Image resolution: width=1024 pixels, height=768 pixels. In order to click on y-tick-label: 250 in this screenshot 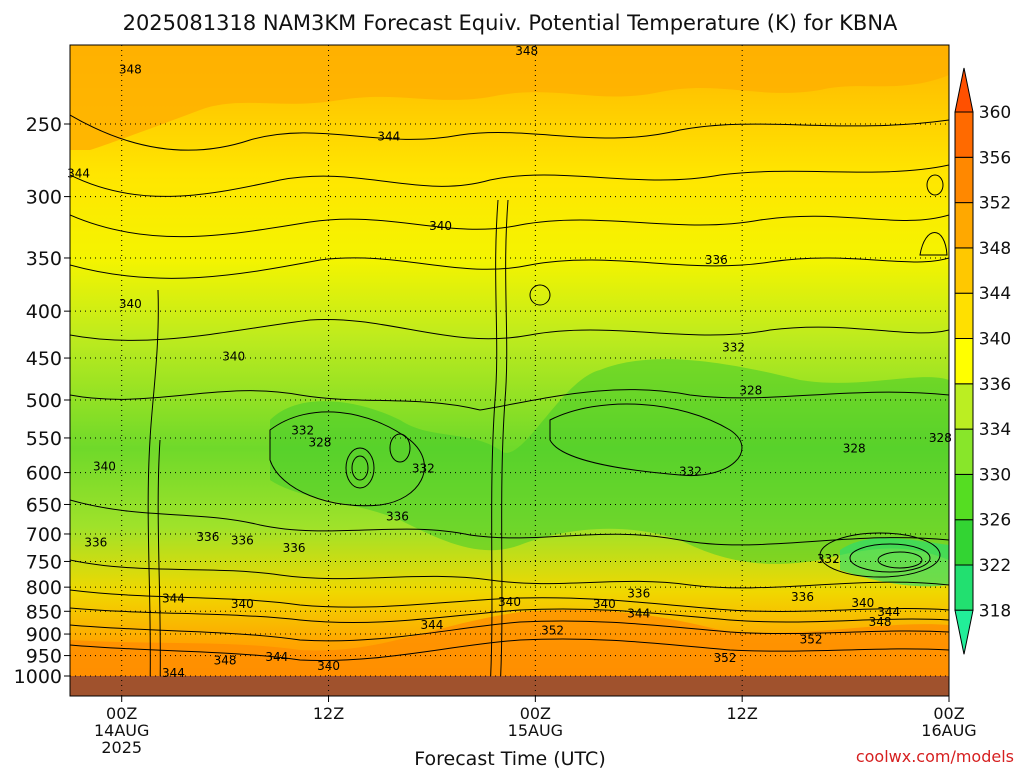, I will do `click(44, 125)`.